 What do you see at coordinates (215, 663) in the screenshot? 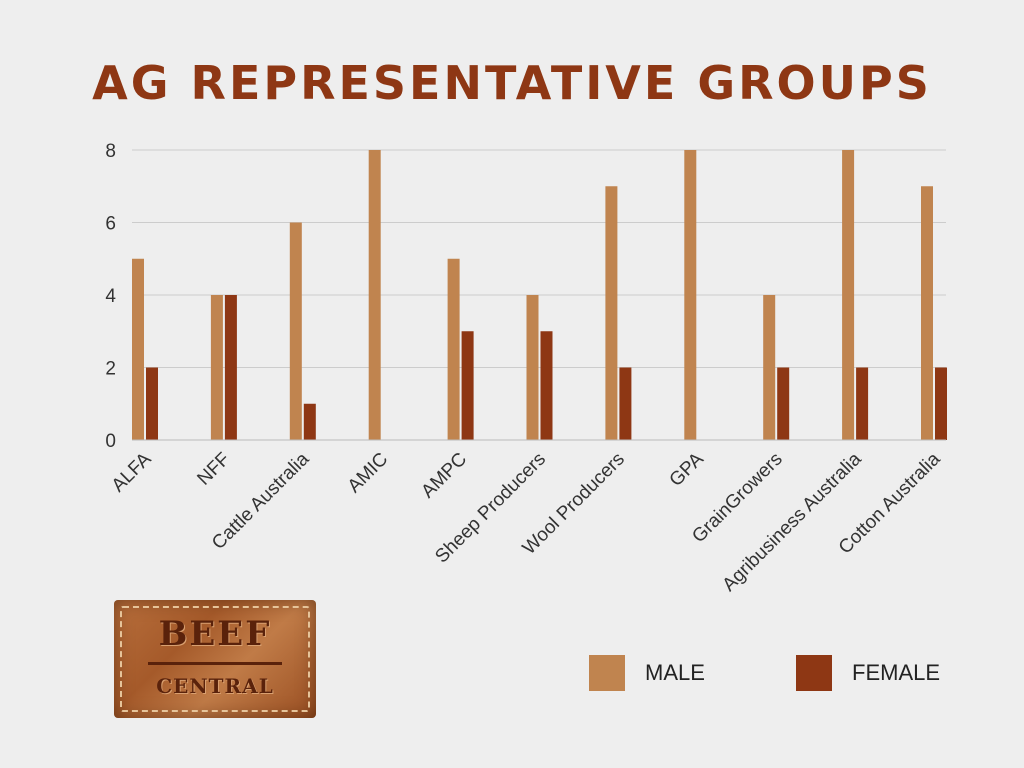
I see `logo-divider` at bounding box center [215, 663].